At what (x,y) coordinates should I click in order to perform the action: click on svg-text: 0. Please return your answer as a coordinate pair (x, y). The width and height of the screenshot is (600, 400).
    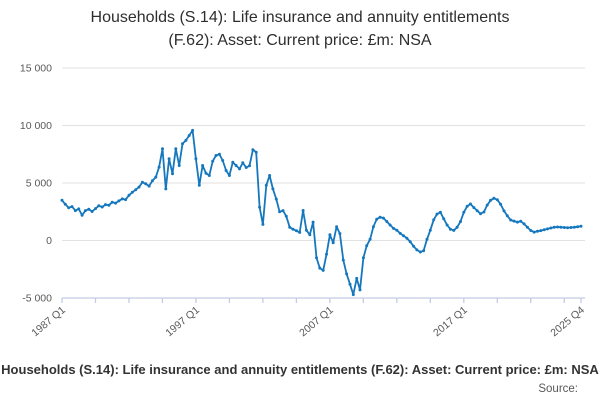
    Looking at the image, I should click on (49, 241).